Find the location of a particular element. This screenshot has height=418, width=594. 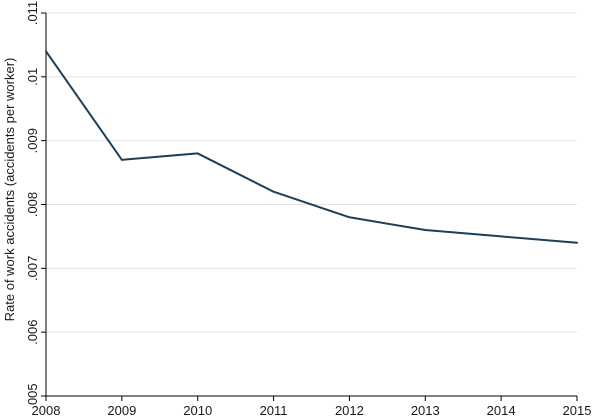

y-tick-label: .005 is located at coordinates (32, 395).